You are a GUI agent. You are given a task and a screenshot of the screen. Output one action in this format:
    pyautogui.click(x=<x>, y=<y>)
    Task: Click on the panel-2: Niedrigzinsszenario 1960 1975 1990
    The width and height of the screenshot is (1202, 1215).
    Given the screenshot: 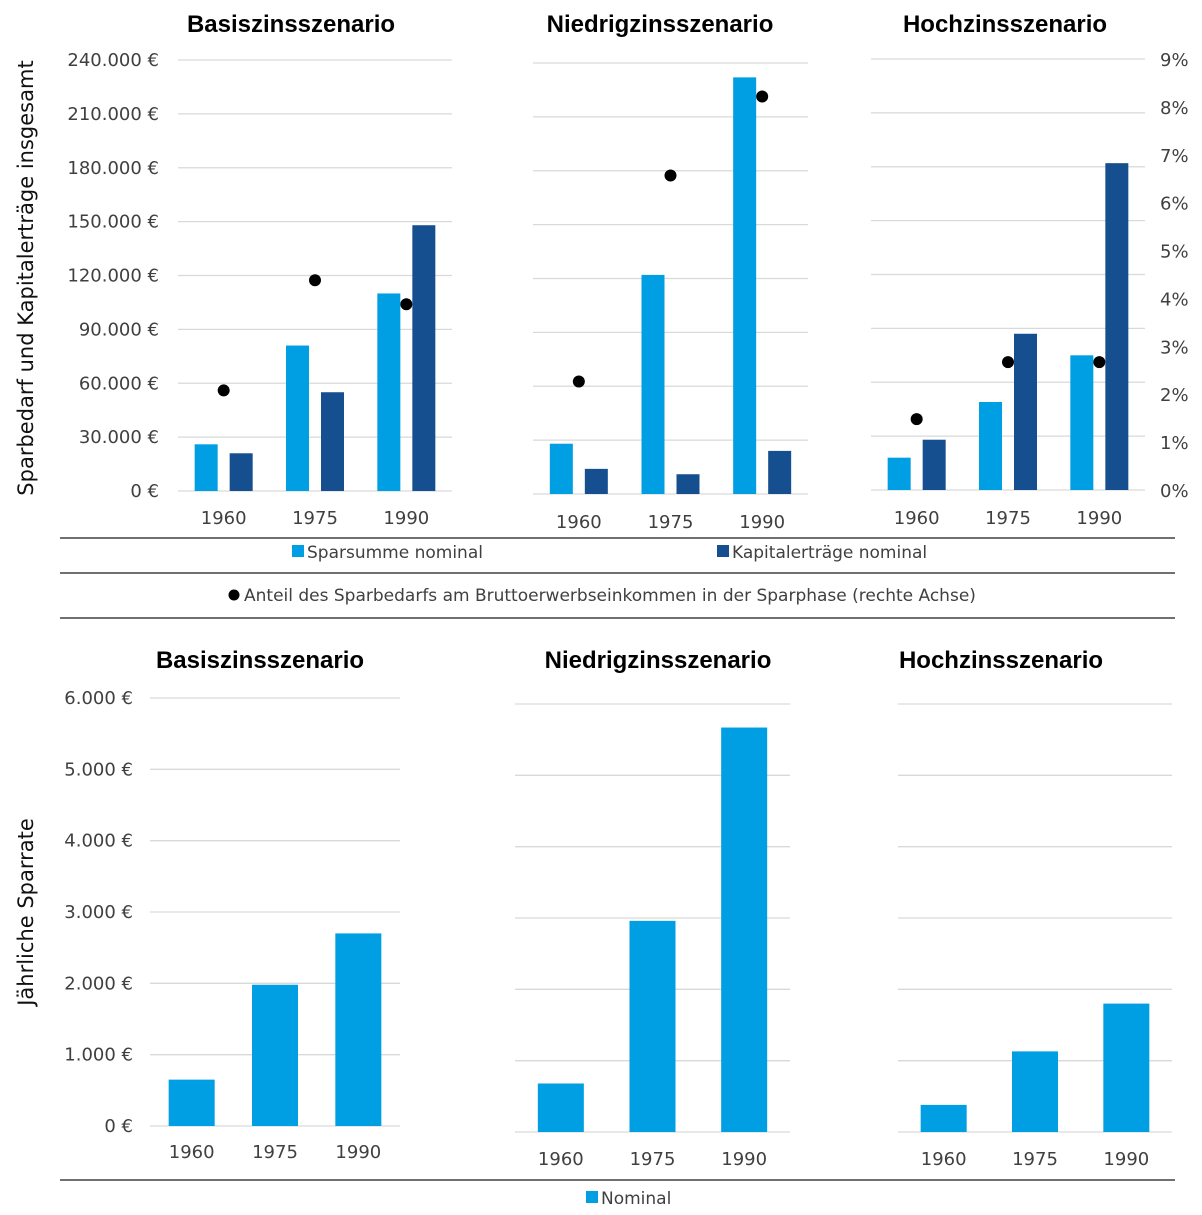 What is the action you would take?
    pyautogui.click(x=670, y=272)
    